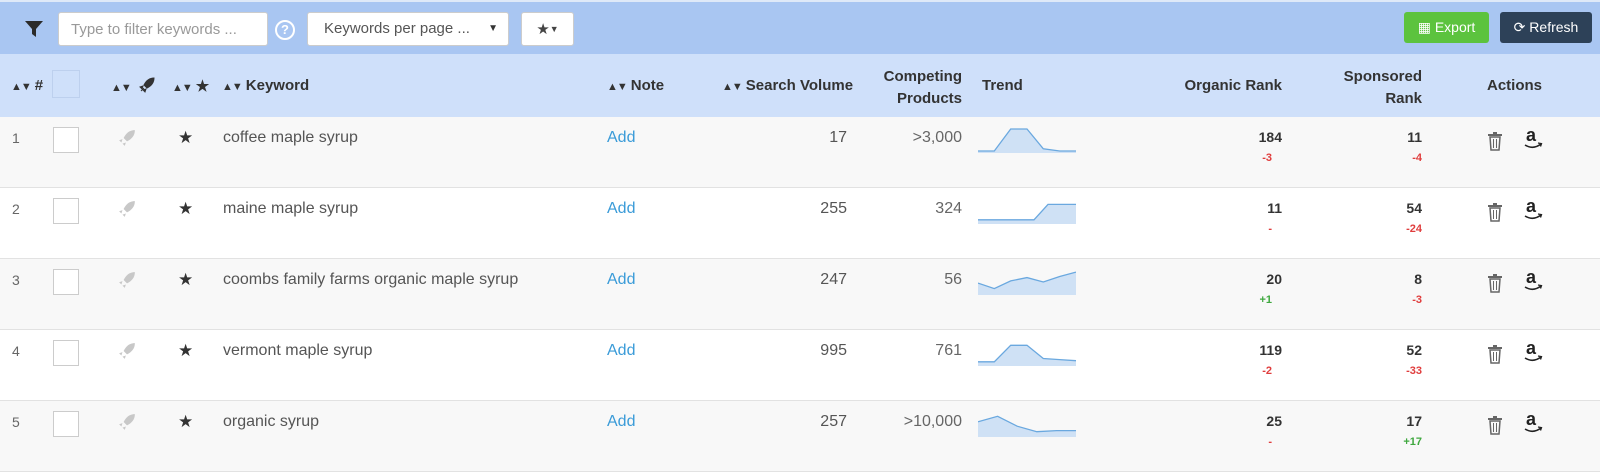 This screenshot has height=472, width=1600. What do you see at coordinates (16, 351) in the screenshot?
I see `row-number: 4` at bounding box center [16, 351].